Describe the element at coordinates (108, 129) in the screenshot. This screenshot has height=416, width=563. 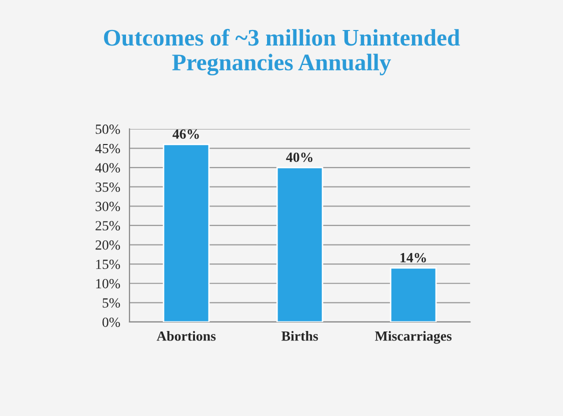
I see `y-tick-label: 50%` at that location.